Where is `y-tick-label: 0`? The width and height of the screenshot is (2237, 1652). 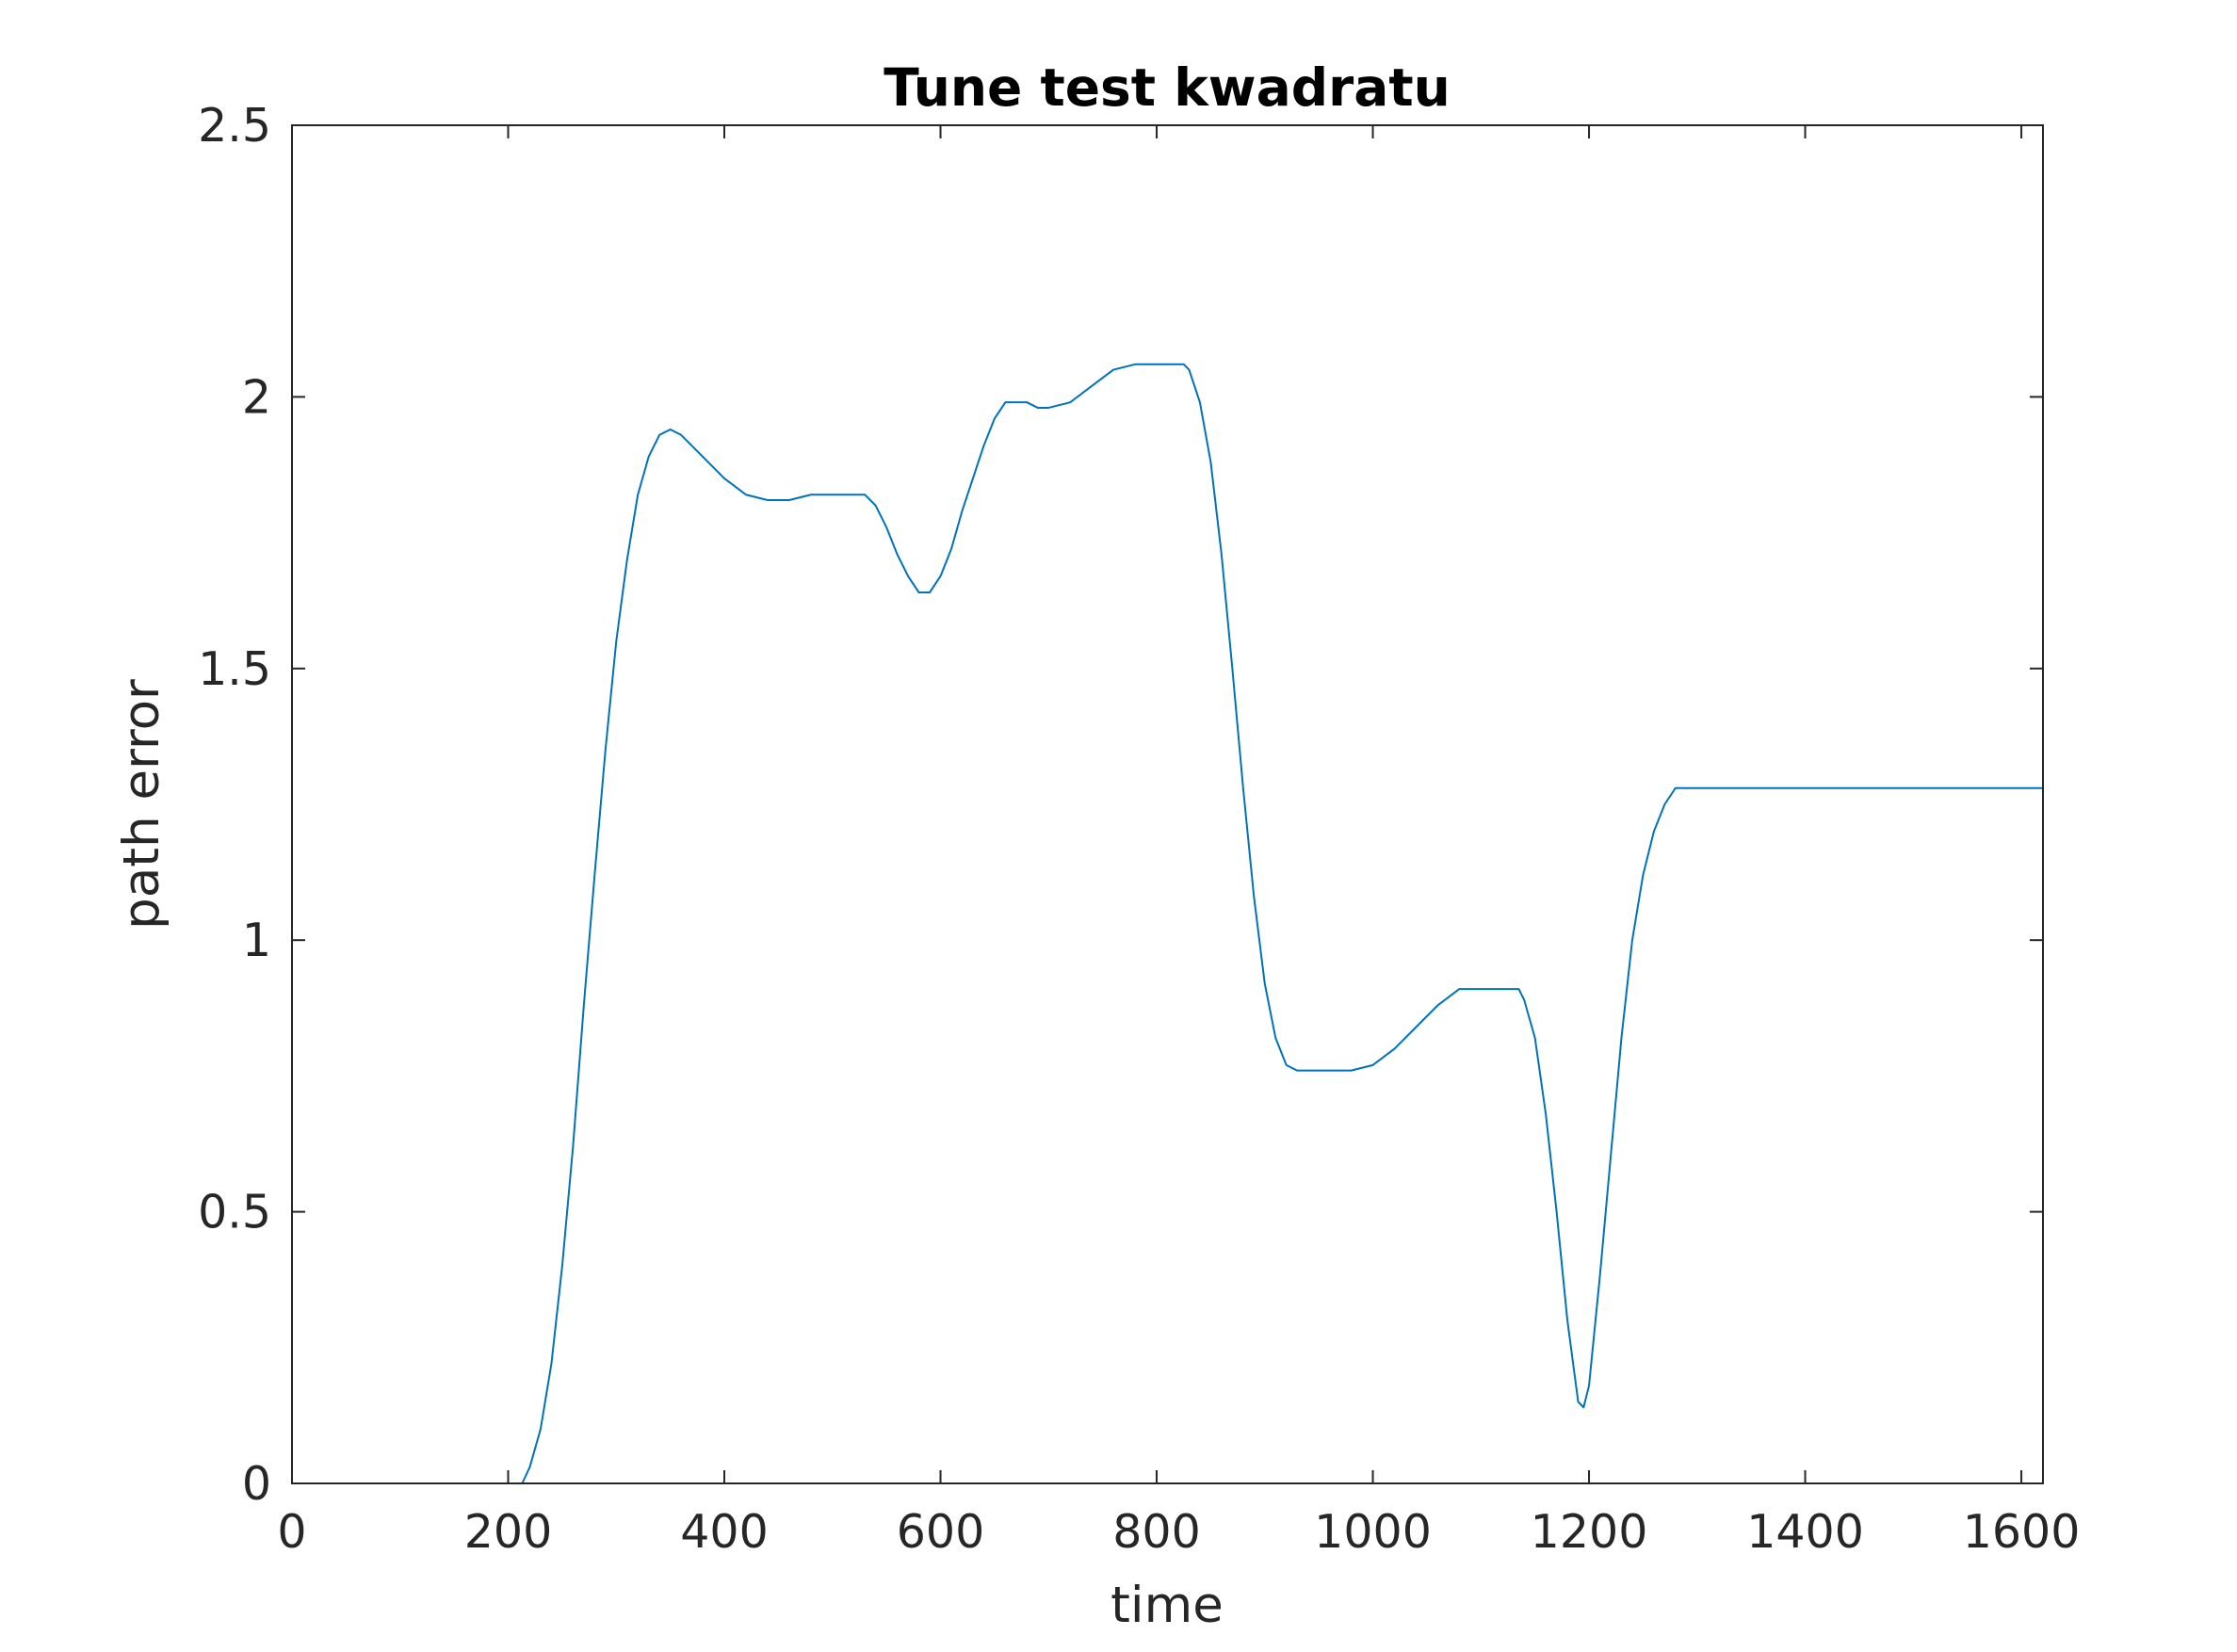 y-tick-label: 0 is located at coordinates (256, 1484).